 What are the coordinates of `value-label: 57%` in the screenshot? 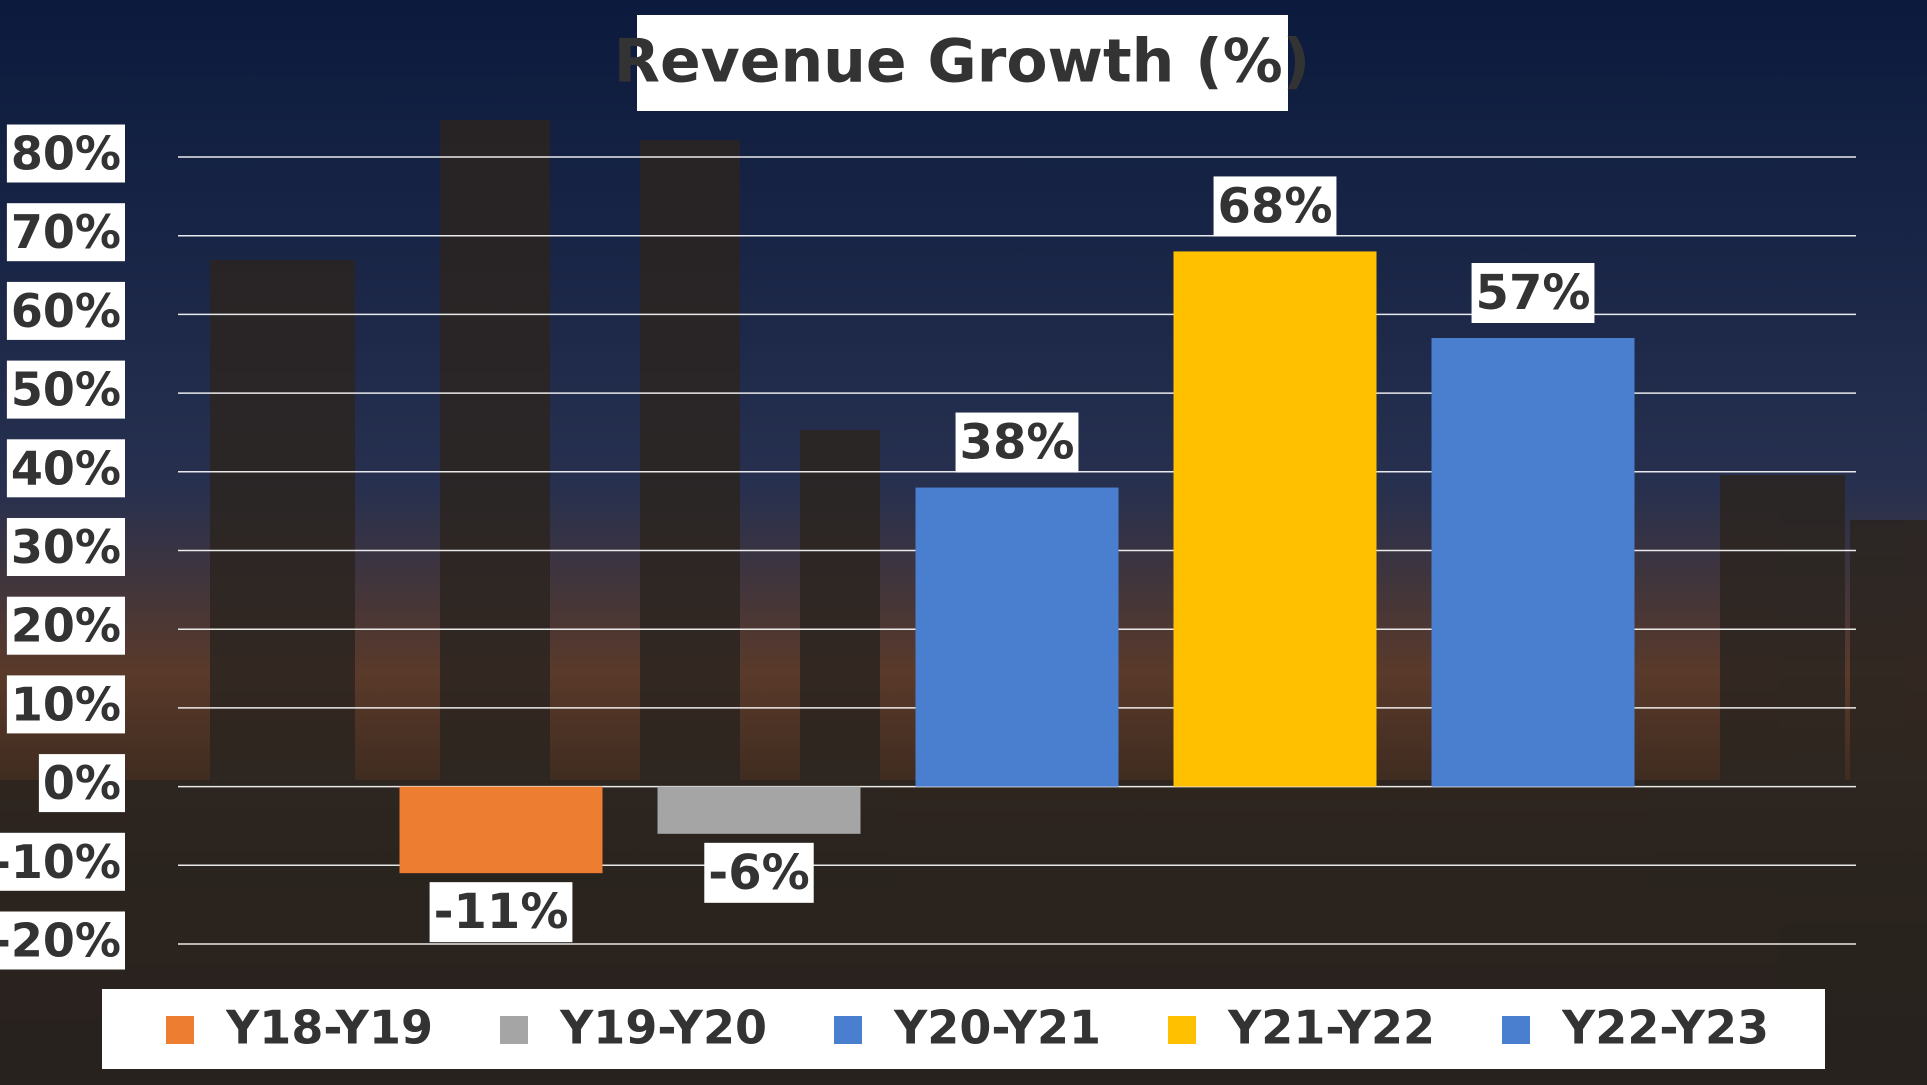 It's located at (1533, 293).